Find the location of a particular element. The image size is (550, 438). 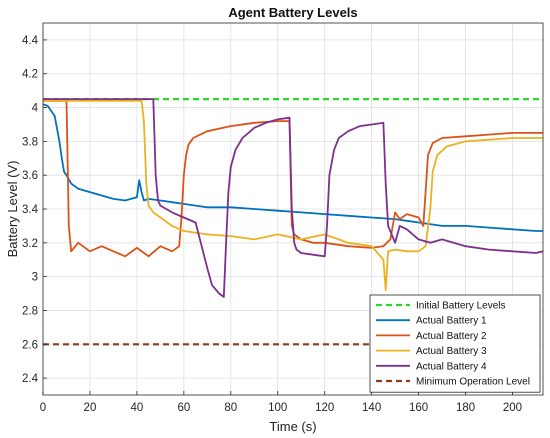

x-tick-label: 180 is located at coordinates (465, 408).